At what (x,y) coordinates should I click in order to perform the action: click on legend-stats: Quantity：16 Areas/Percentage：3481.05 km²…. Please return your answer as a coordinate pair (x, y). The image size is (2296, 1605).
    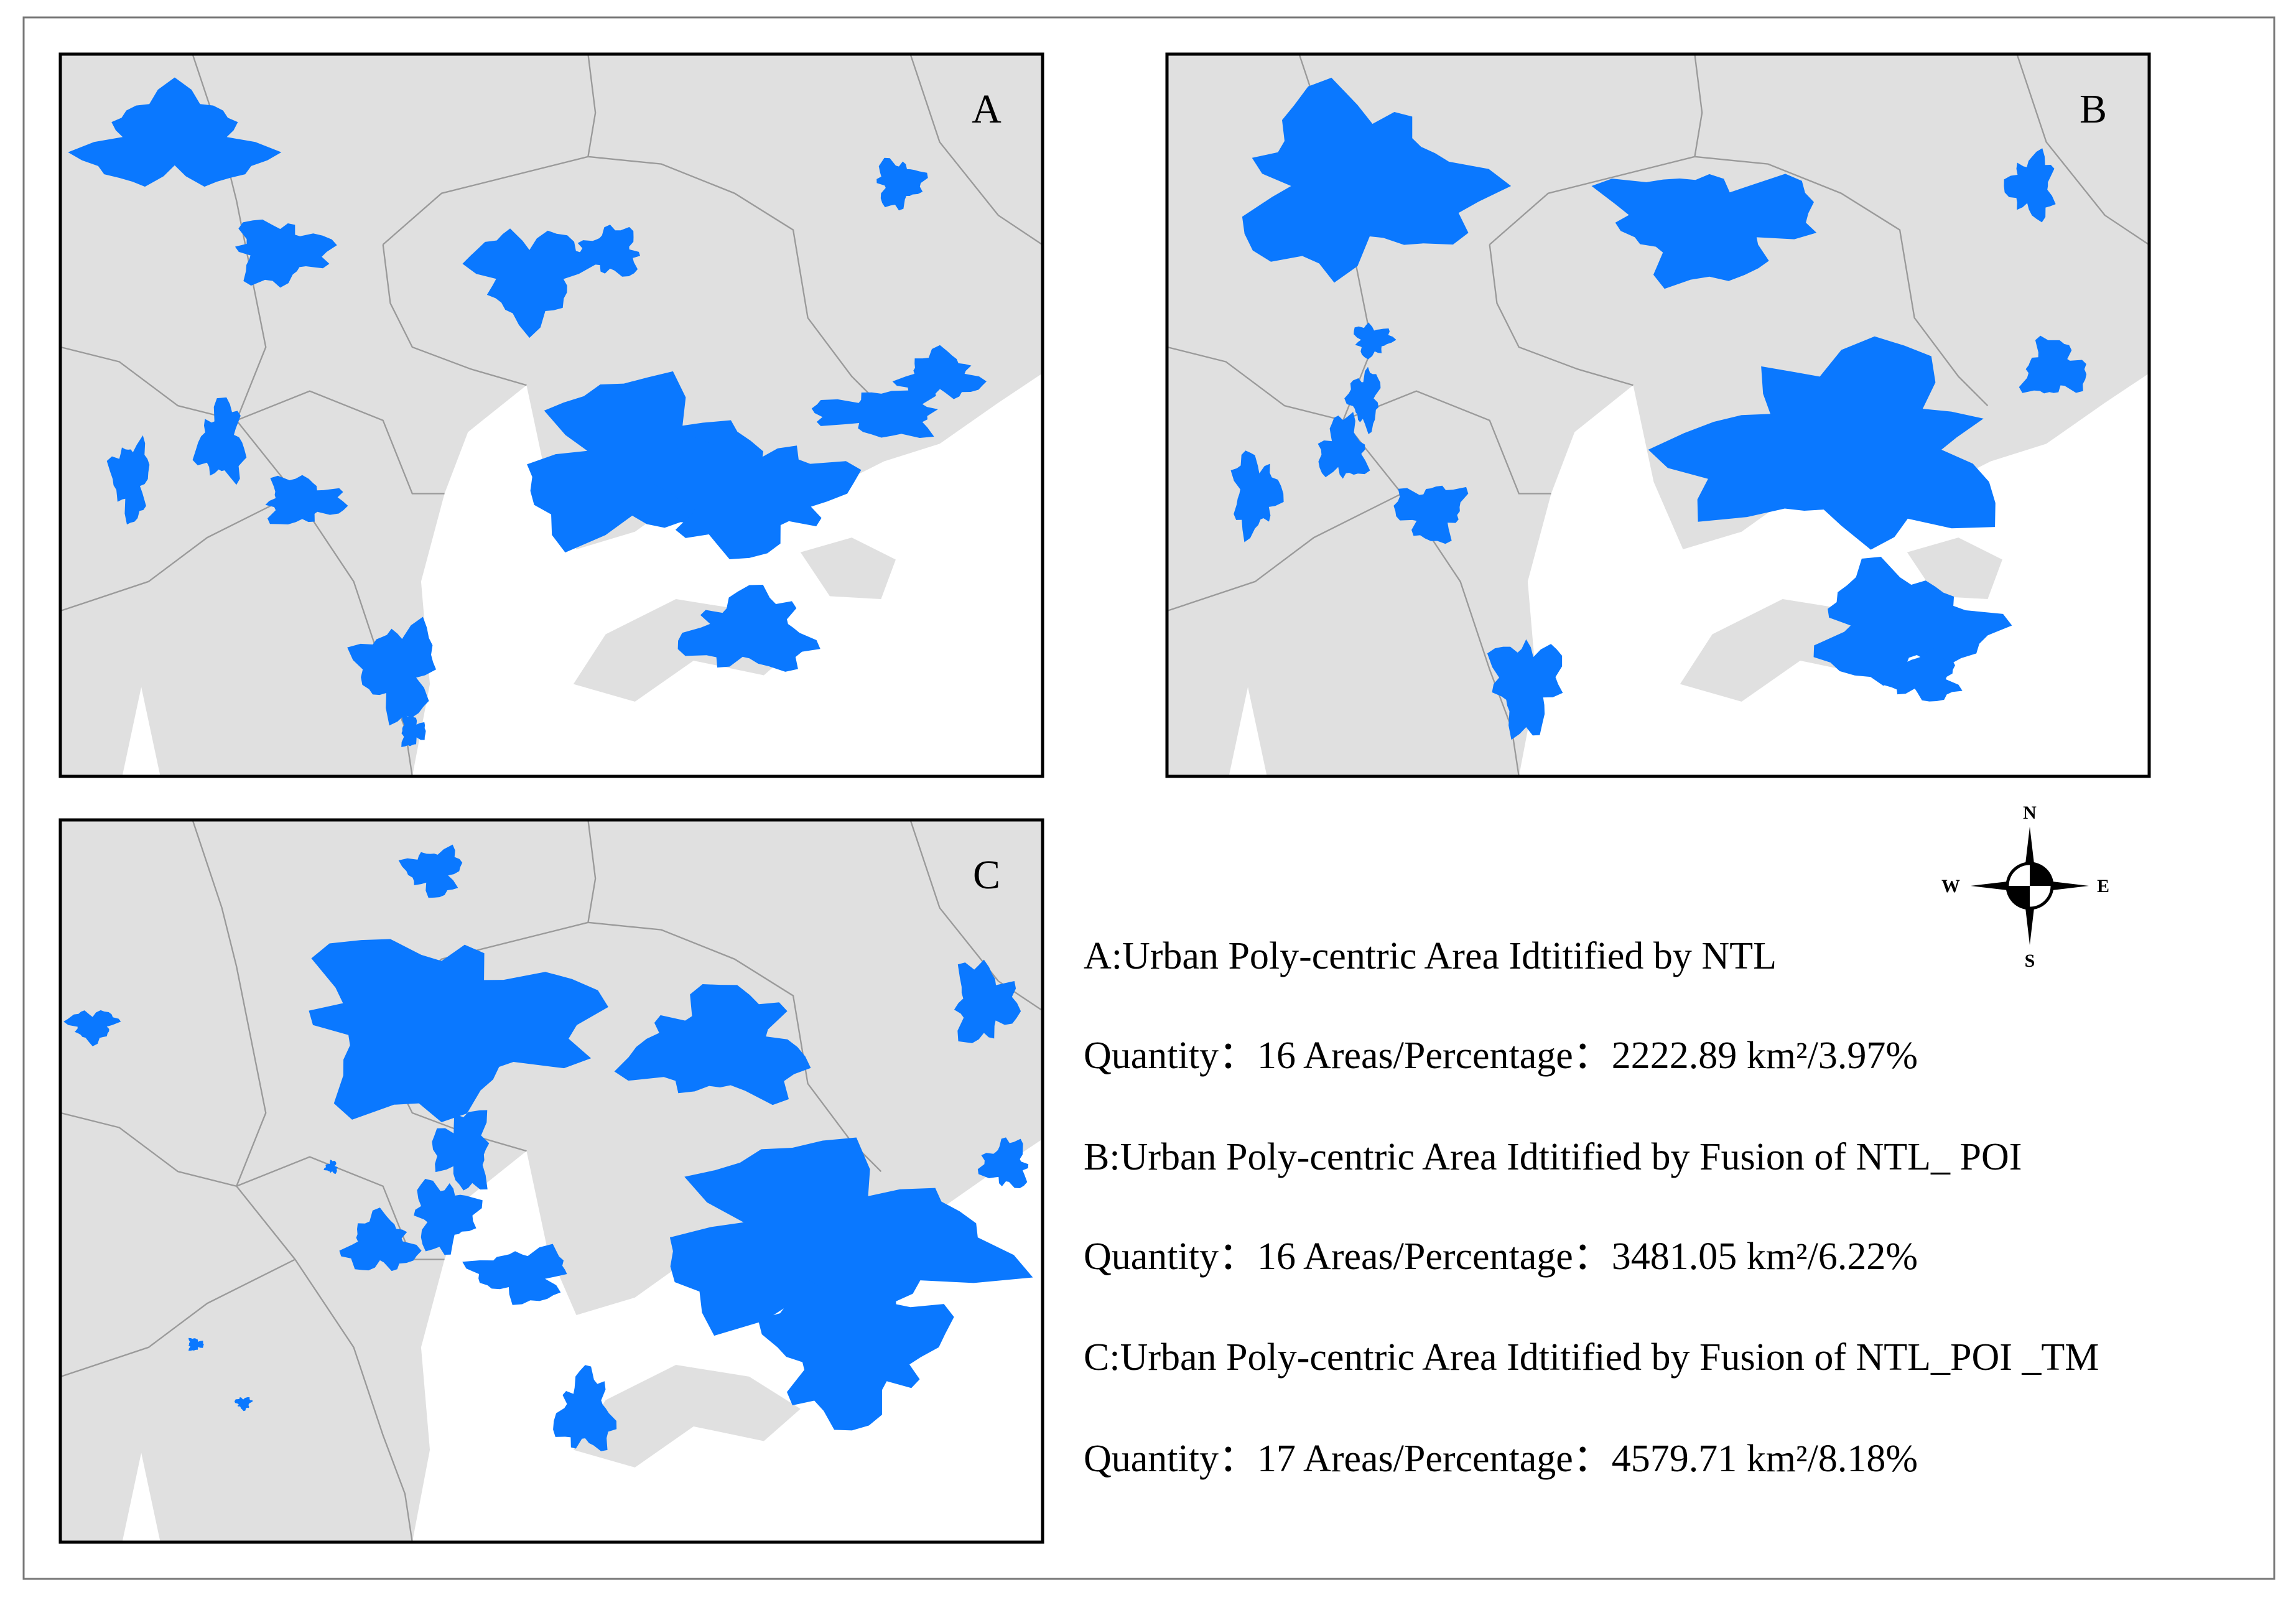
    Looking at the image, I should click on (1501, 1256).